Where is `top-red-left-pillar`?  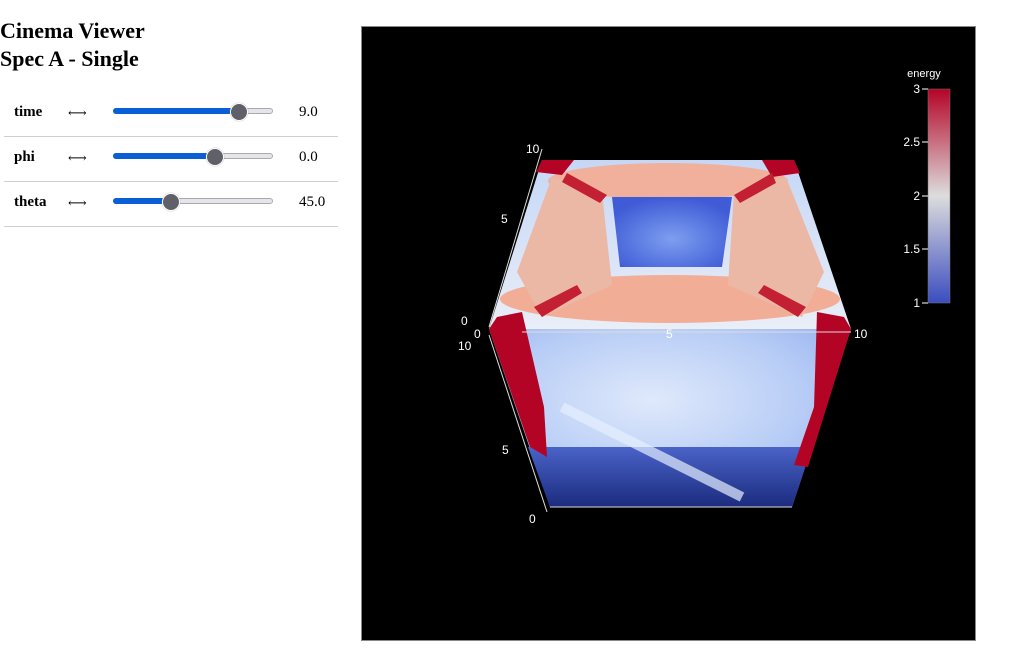 top-red-left-pillar is located at coordinates (564, 247).